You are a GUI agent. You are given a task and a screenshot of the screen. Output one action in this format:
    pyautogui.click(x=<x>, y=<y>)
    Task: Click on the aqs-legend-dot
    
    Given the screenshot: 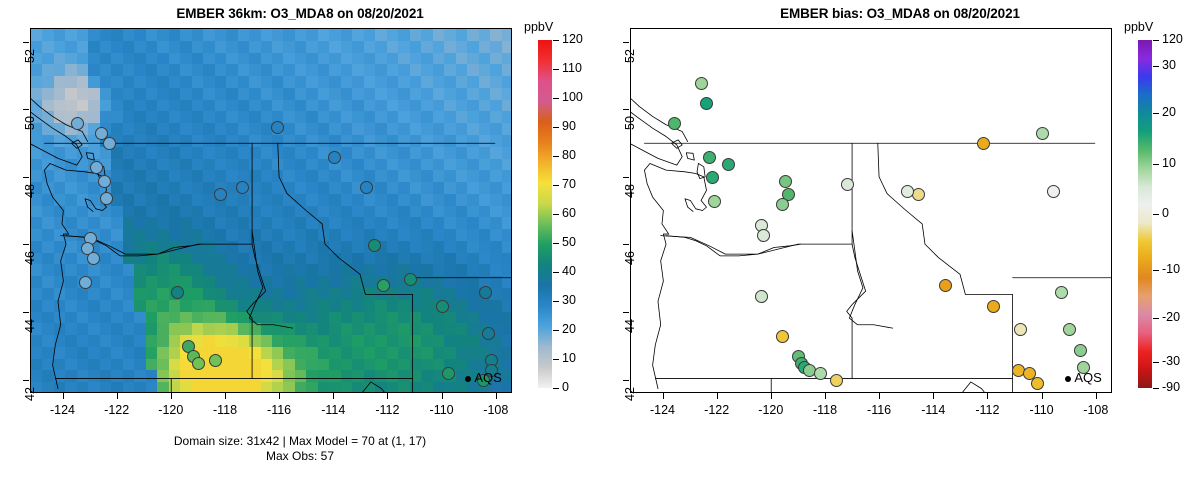 What is the action you would take?
    pyautogui.click(x=468, y=378)
    